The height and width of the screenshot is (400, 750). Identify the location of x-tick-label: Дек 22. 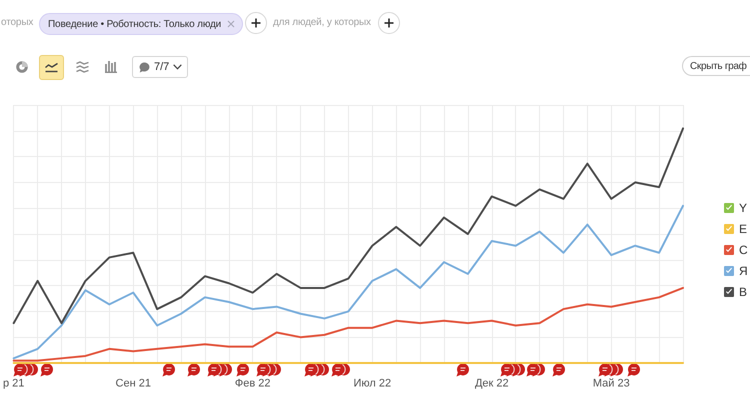
(491, 384).